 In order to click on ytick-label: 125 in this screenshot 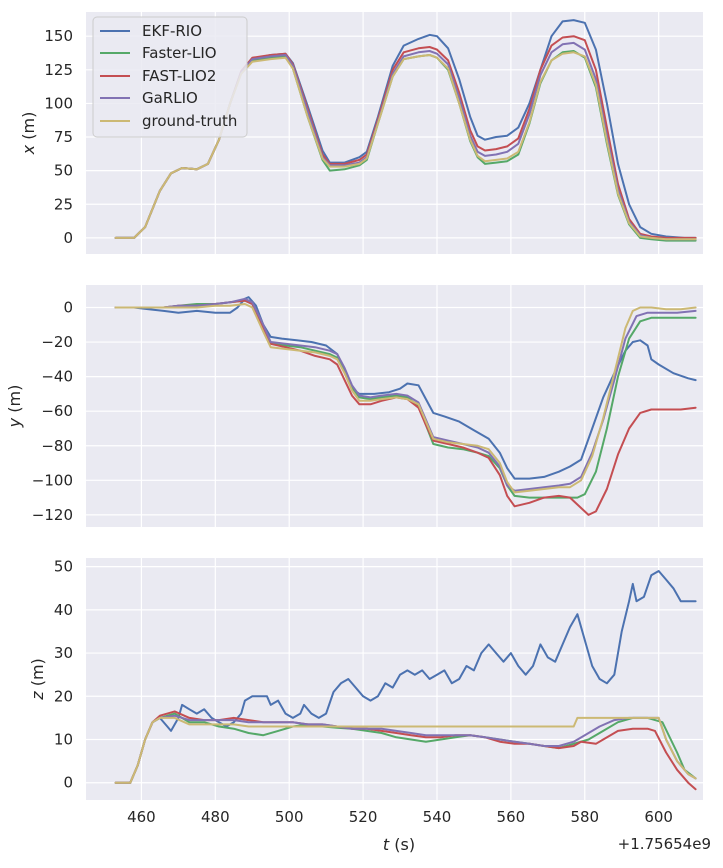, I will do `click(58, 70)`.